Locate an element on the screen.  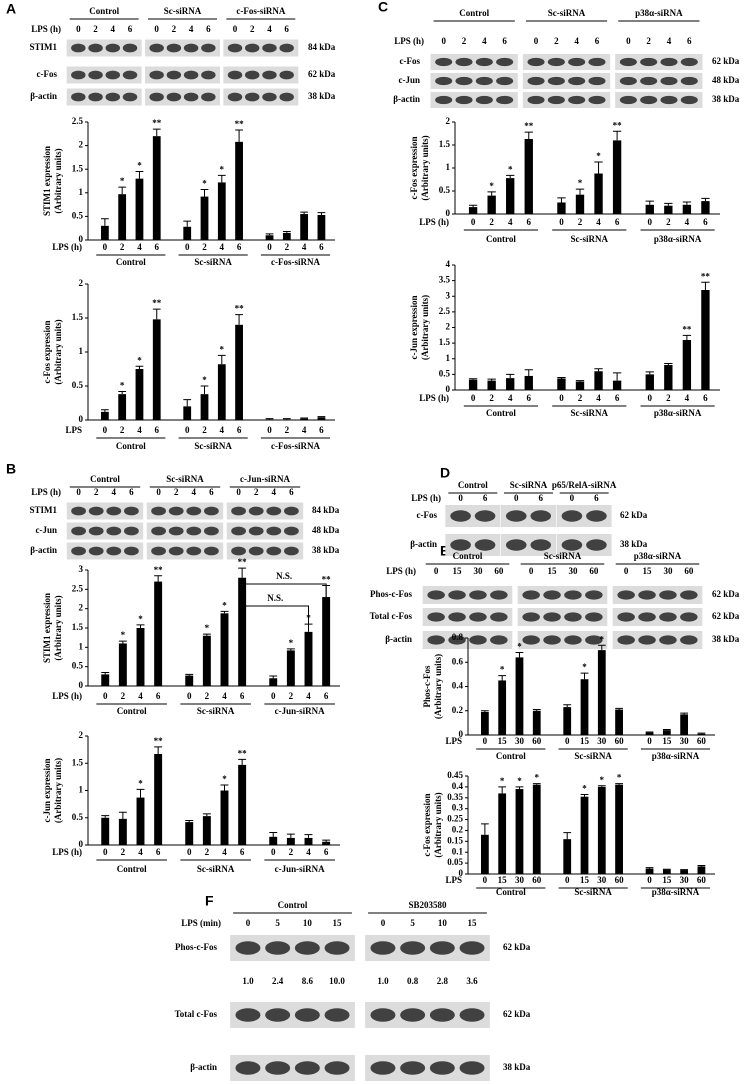
group-label: Control is located at coordinates (131, 446).